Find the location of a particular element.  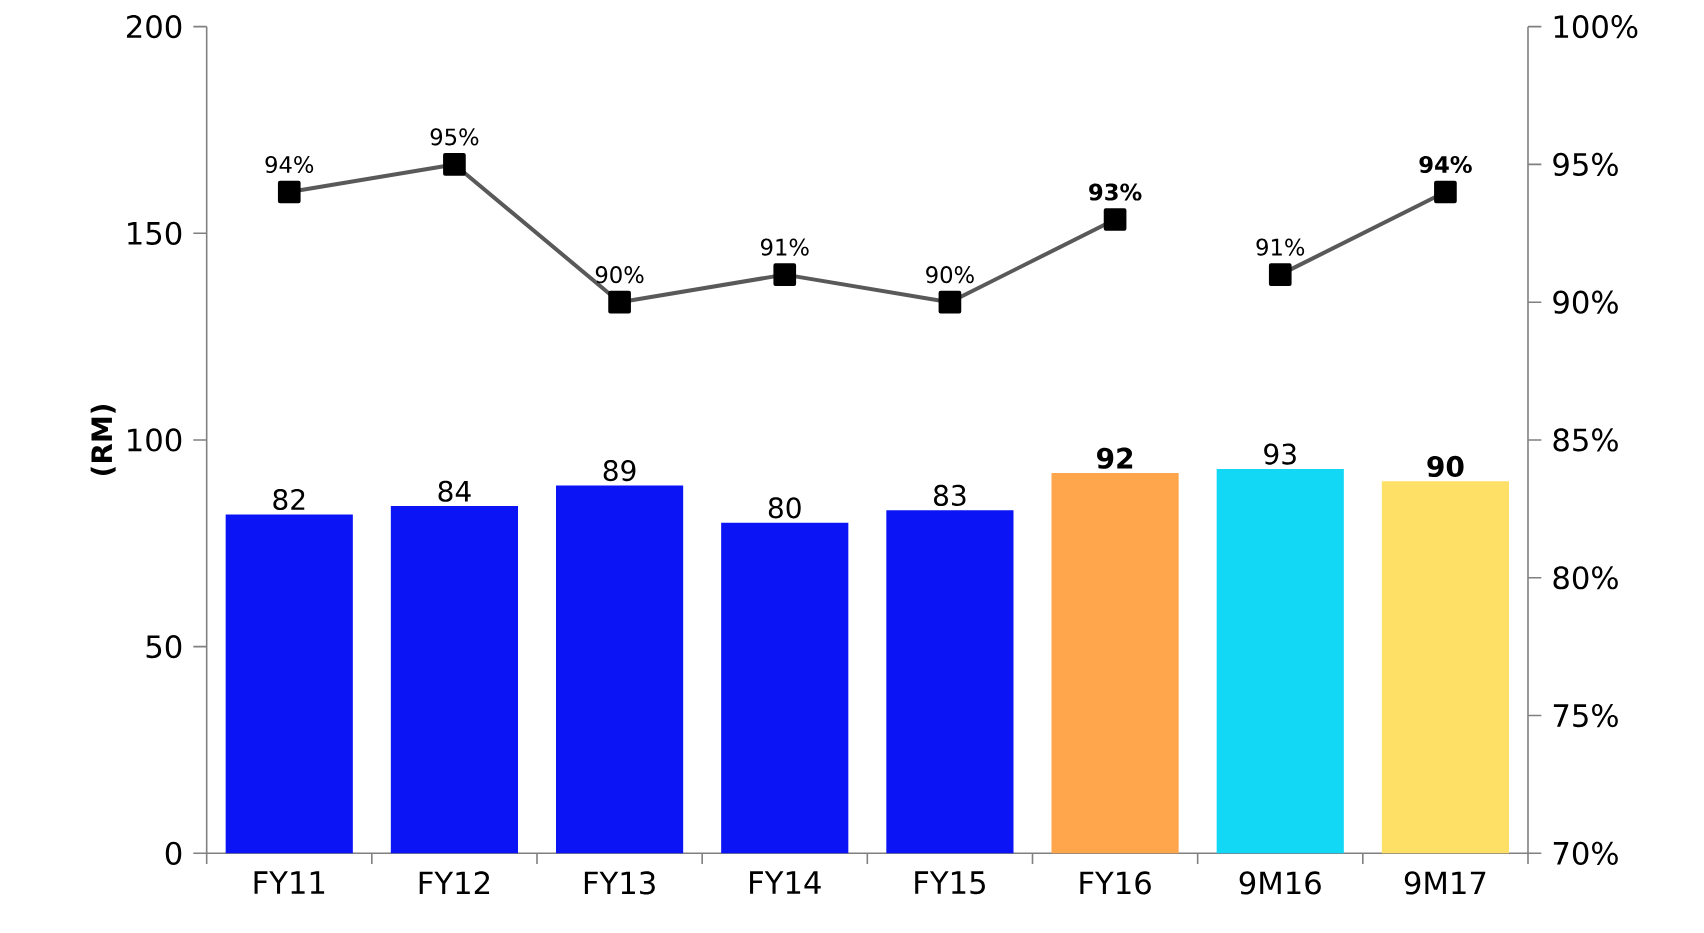

data-label: 95% is located at coordinates (454, 137).